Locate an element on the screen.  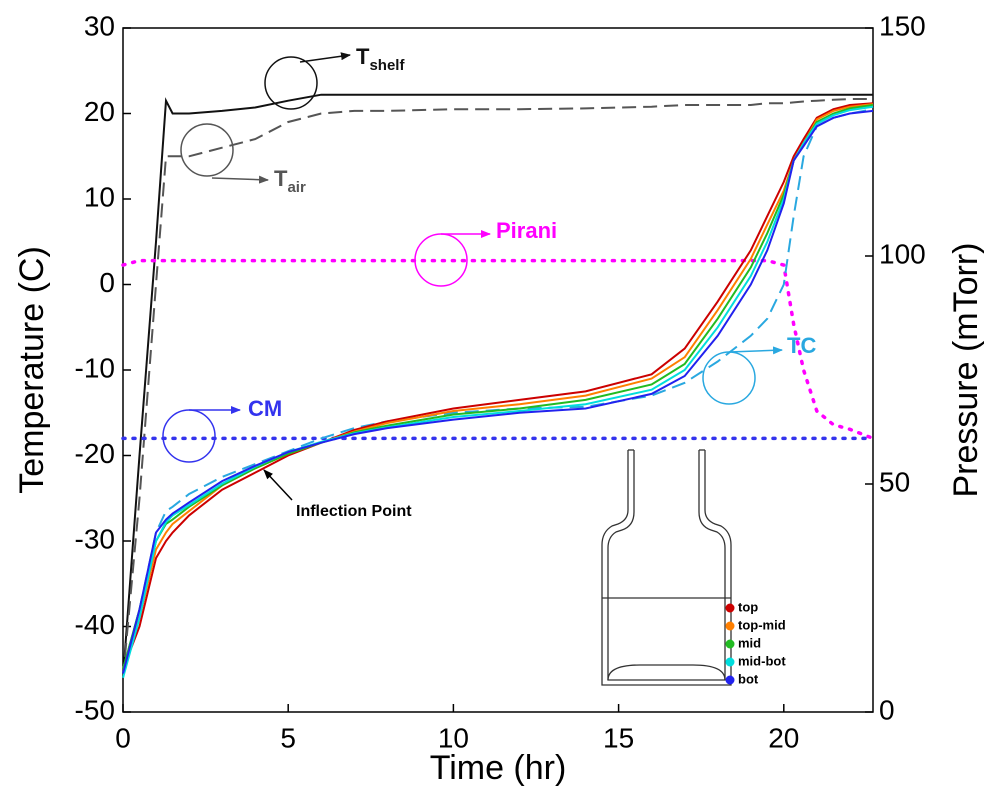
callout-label: TC is located at coordinates (801, 345).